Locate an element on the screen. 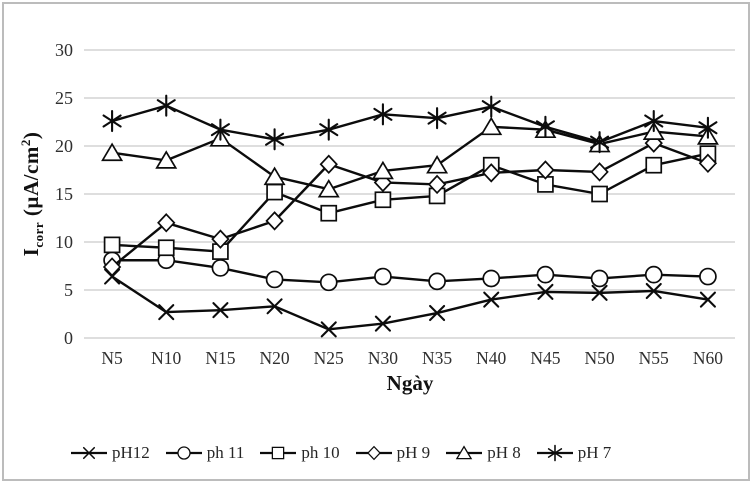  series-pH 9-marker-N10 is located at coordinates (166, 223).